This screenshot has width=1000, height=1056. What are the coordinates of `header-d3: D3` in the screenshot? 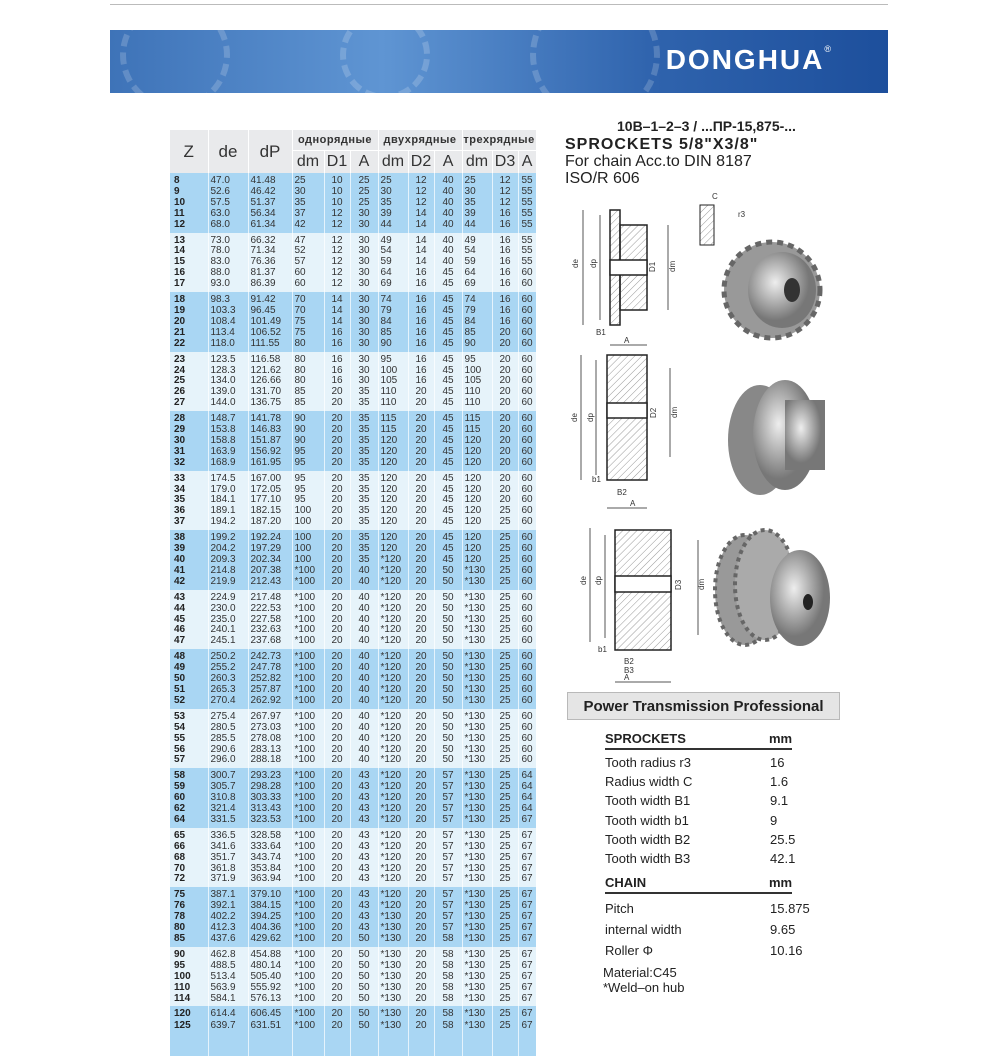 It's located at (505, 161).